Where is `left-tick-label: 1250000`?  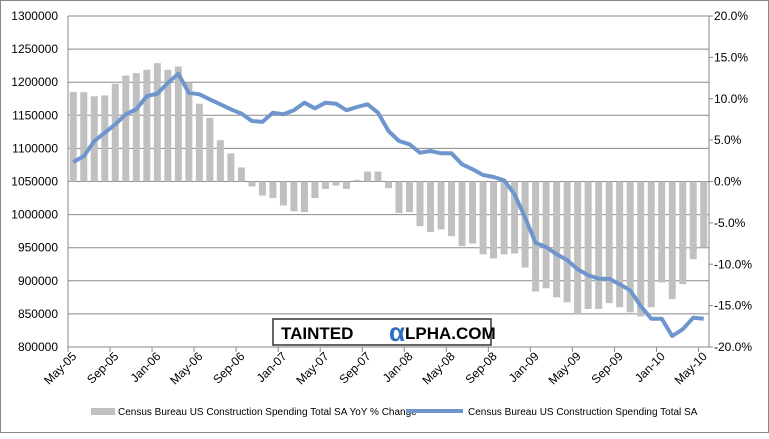 left-tick-label: 1250000 is located at coordinates (34, 49).